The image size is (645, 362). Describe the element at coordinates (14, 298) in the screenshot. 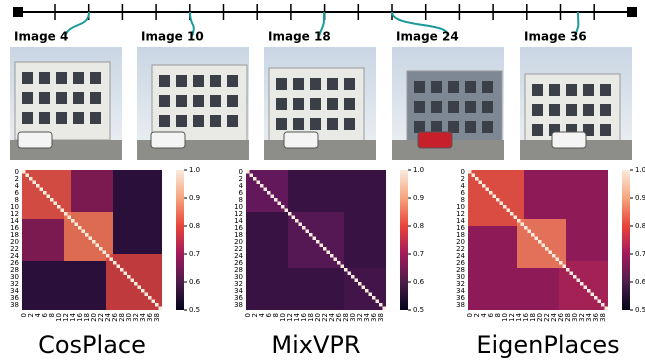

I see `y-tick-label: 36` at that location.